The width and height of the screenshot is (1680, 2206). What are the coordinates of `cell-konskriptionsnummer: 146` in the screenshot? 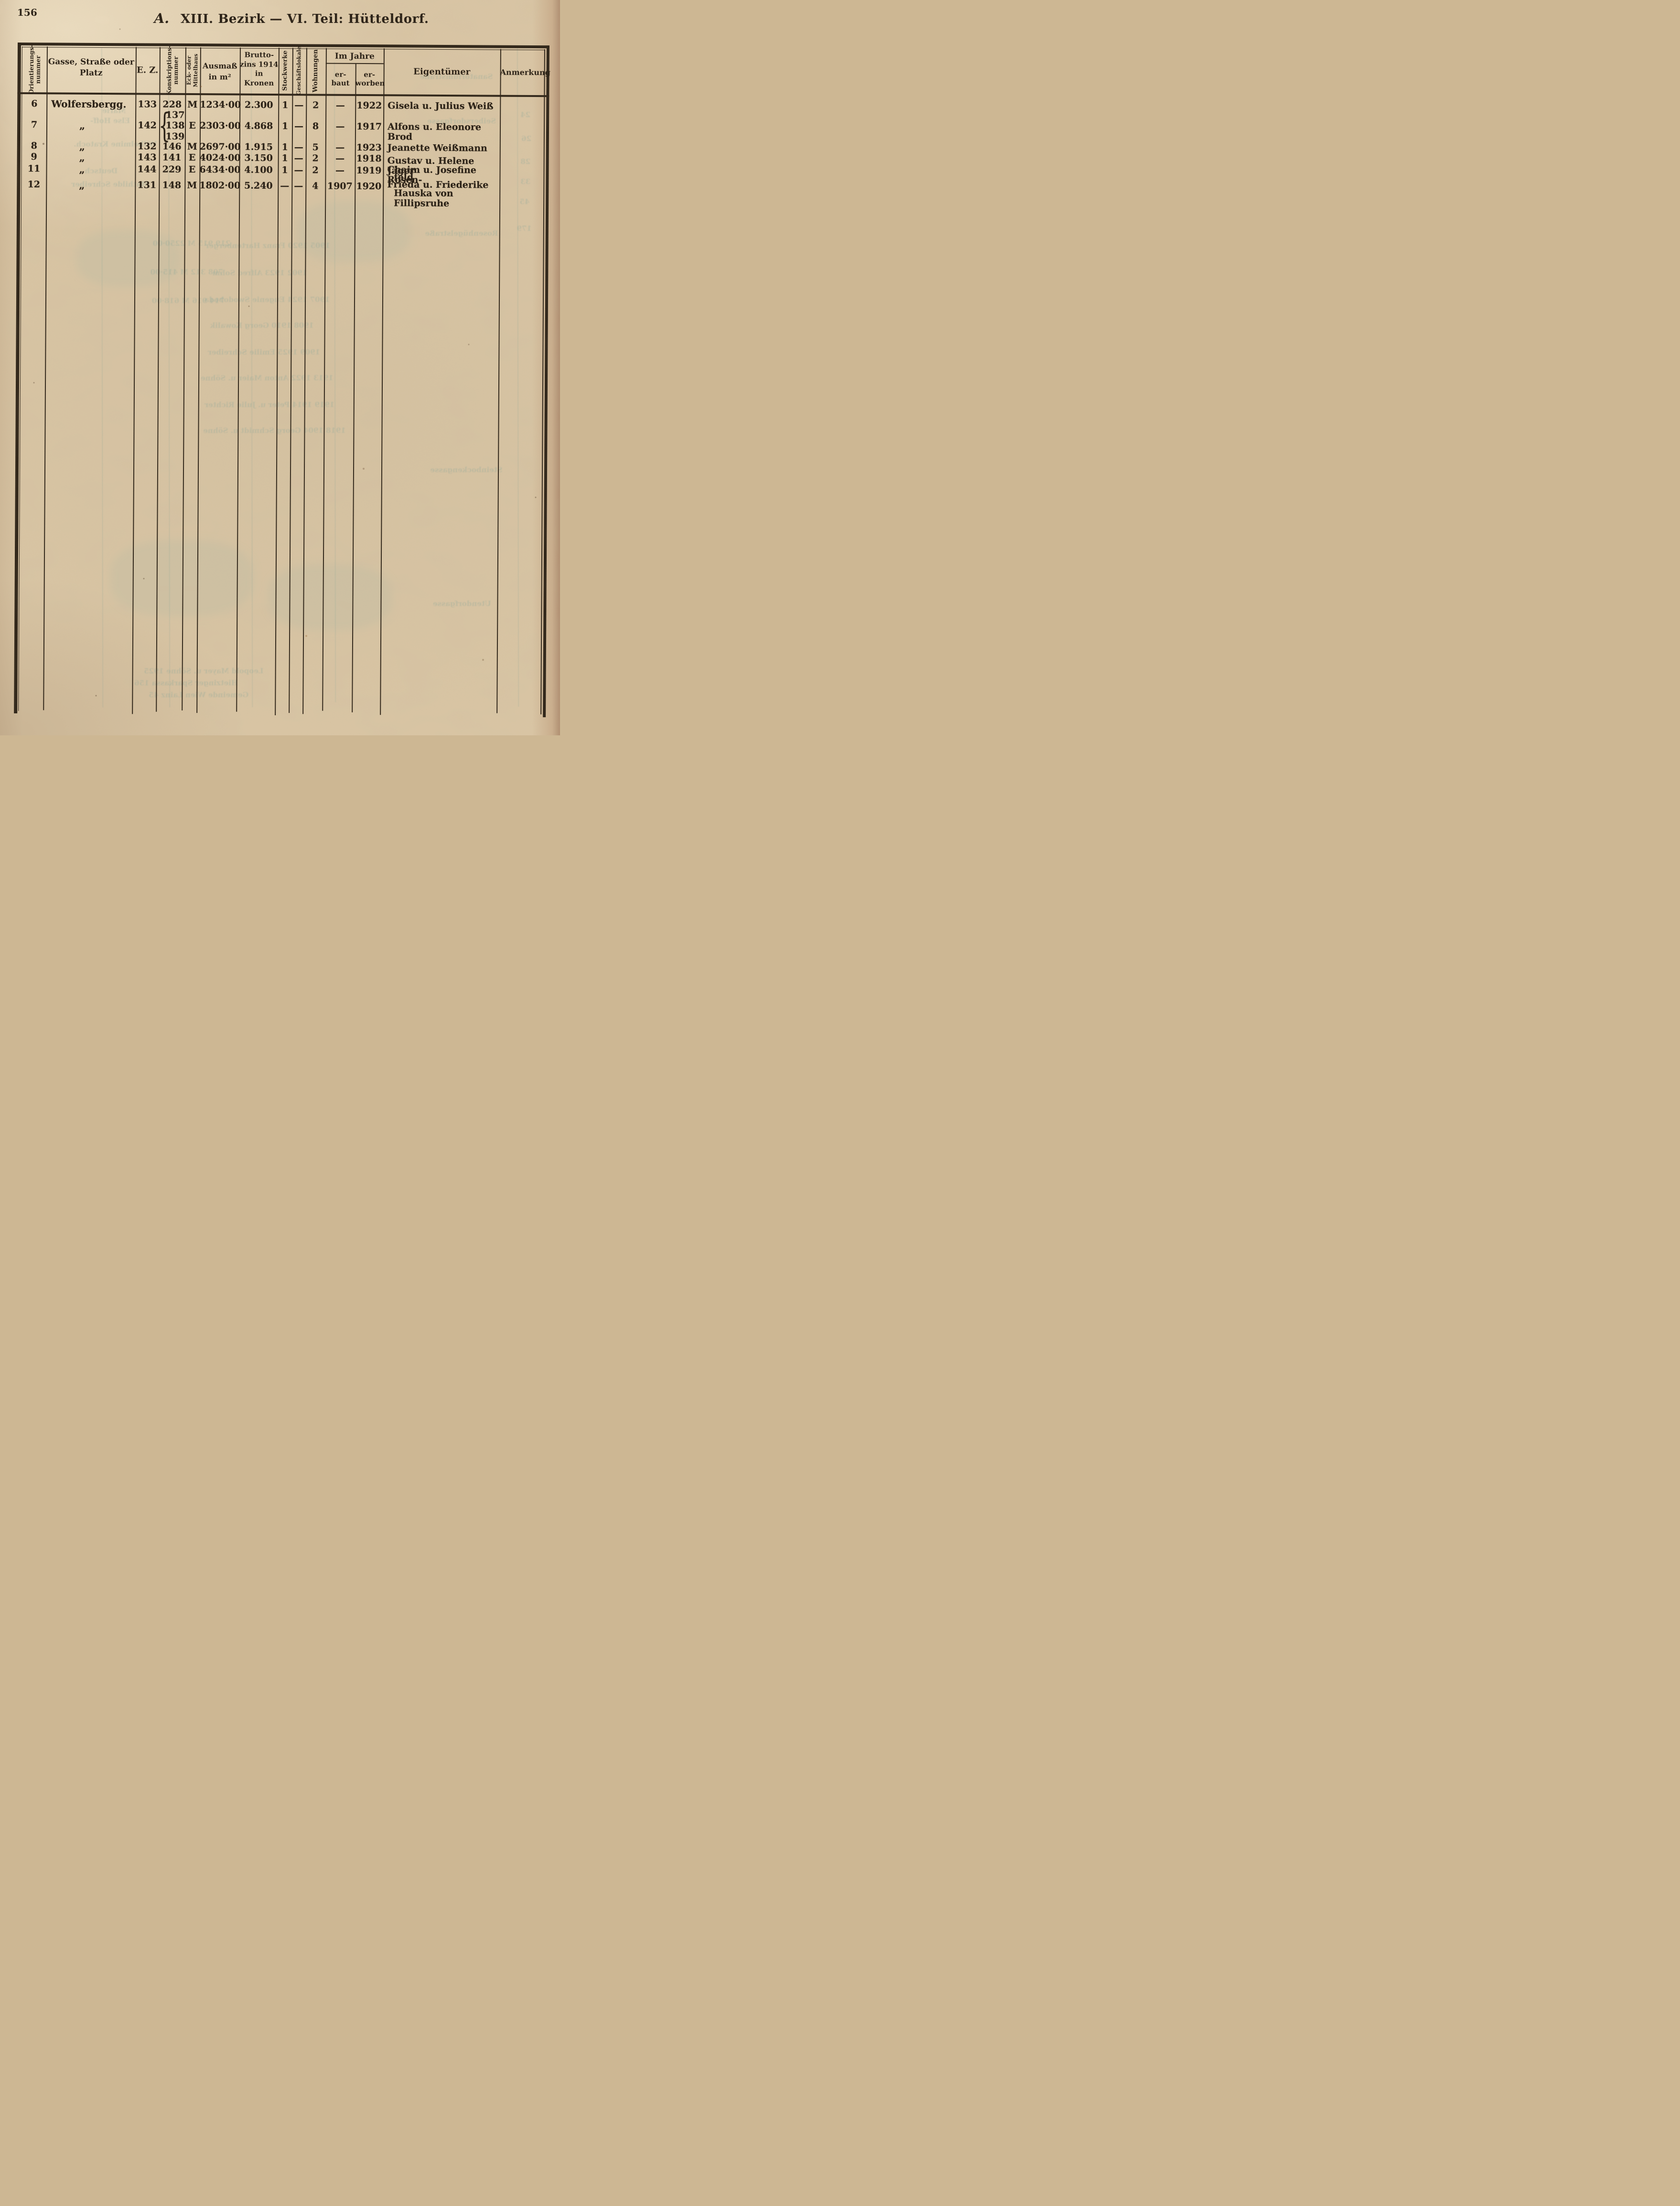 It's located at (172, 146).